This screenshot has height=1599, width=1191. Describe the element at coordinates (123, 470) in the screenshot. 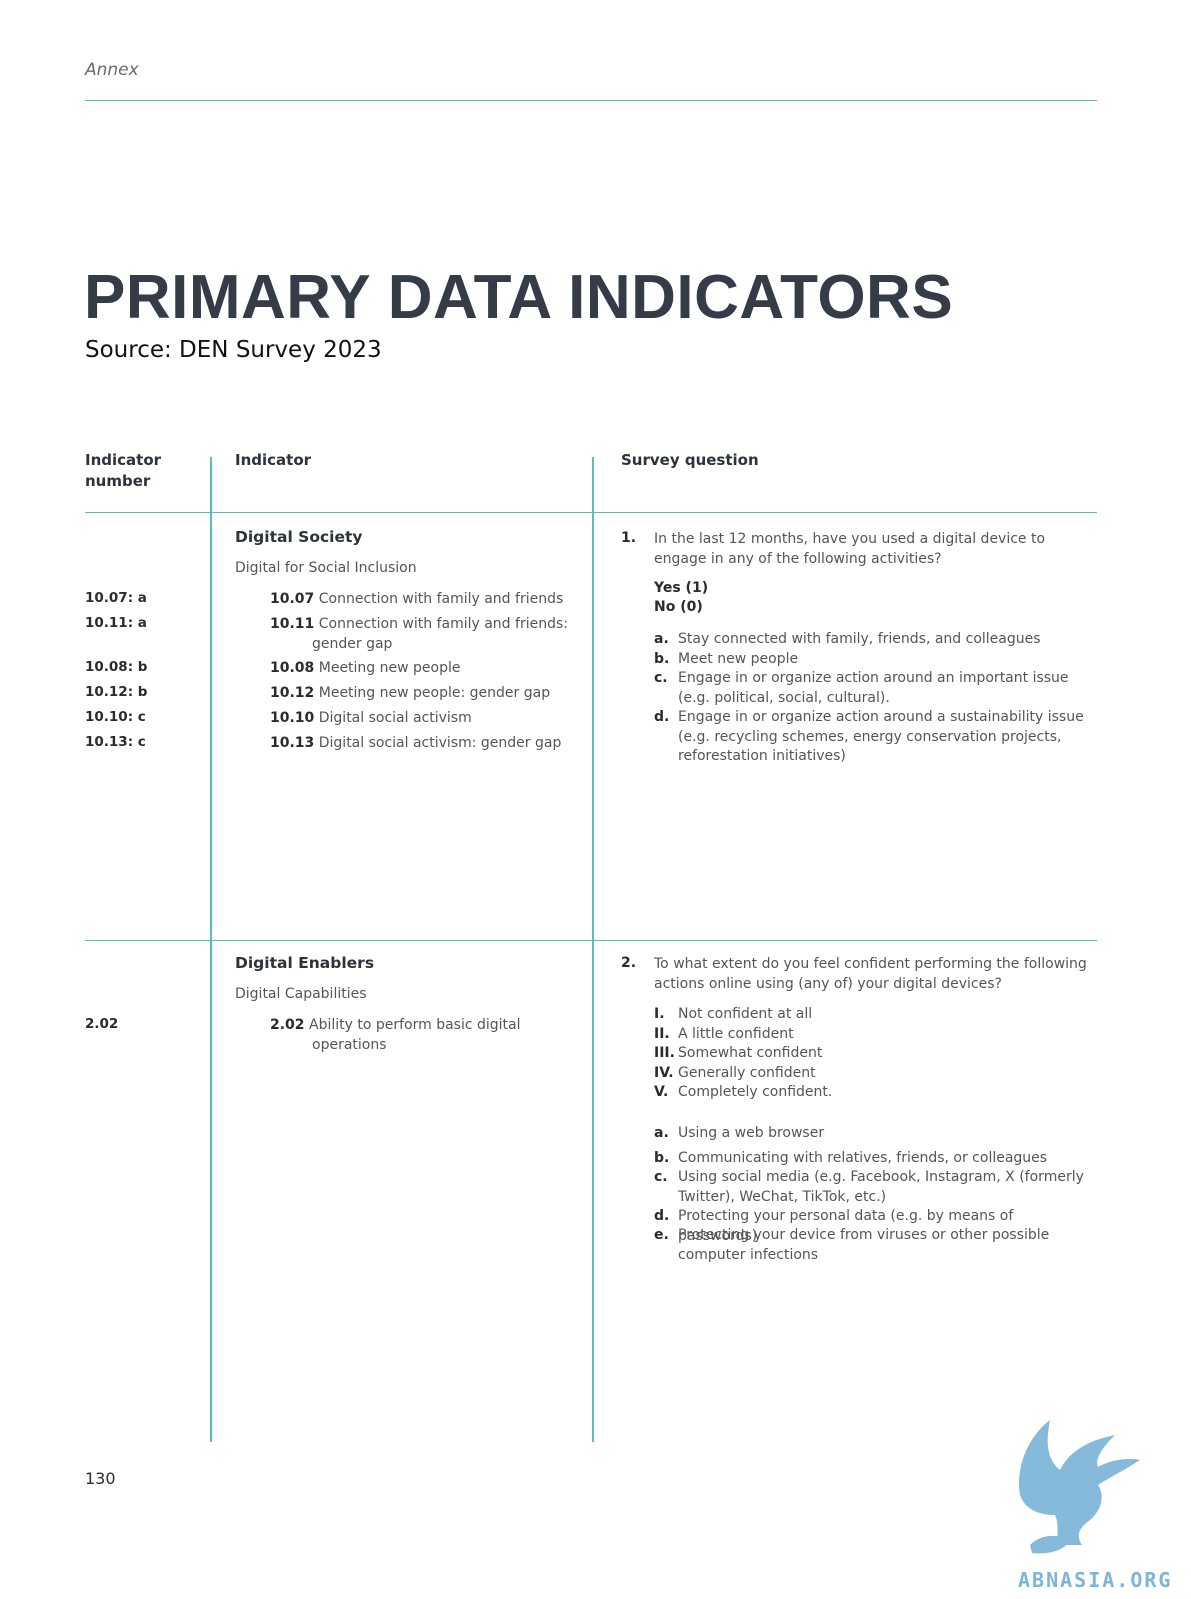

I see `column-header-indicator-number: Indicator number` at that location.